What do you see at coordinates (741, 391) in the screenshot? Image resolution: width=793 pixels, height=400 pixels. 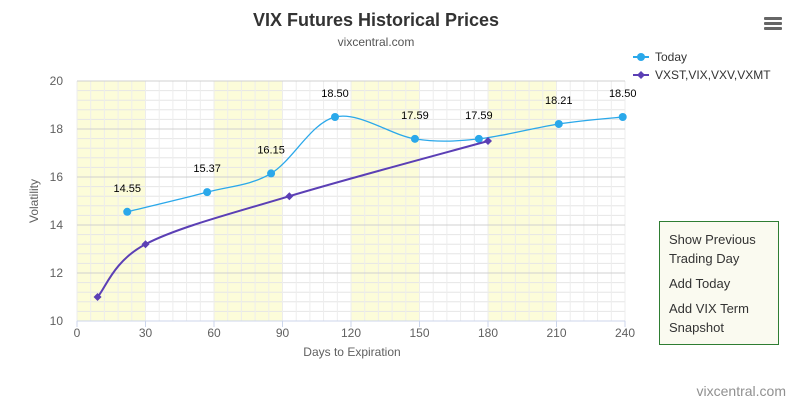 I see `credit-text: vixcentral.com` at bounding box center [741, 391].